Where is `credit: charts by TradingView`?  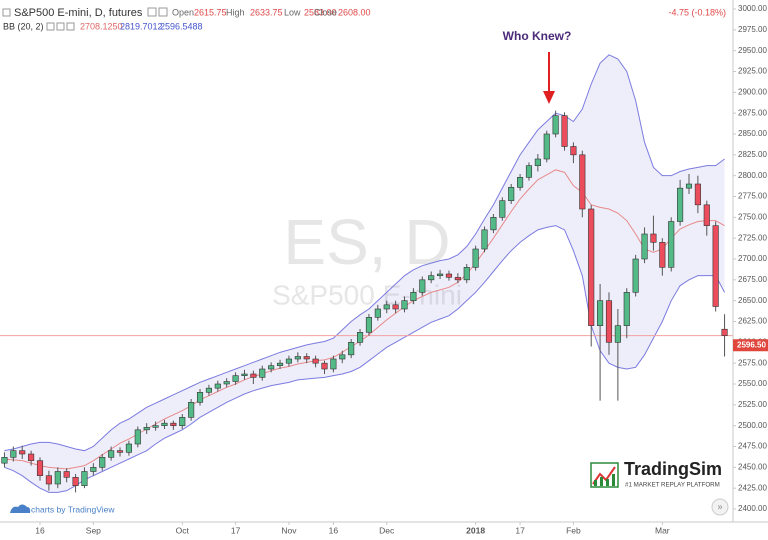 credit: charts by TradingView is located at coordinates (73, 509).